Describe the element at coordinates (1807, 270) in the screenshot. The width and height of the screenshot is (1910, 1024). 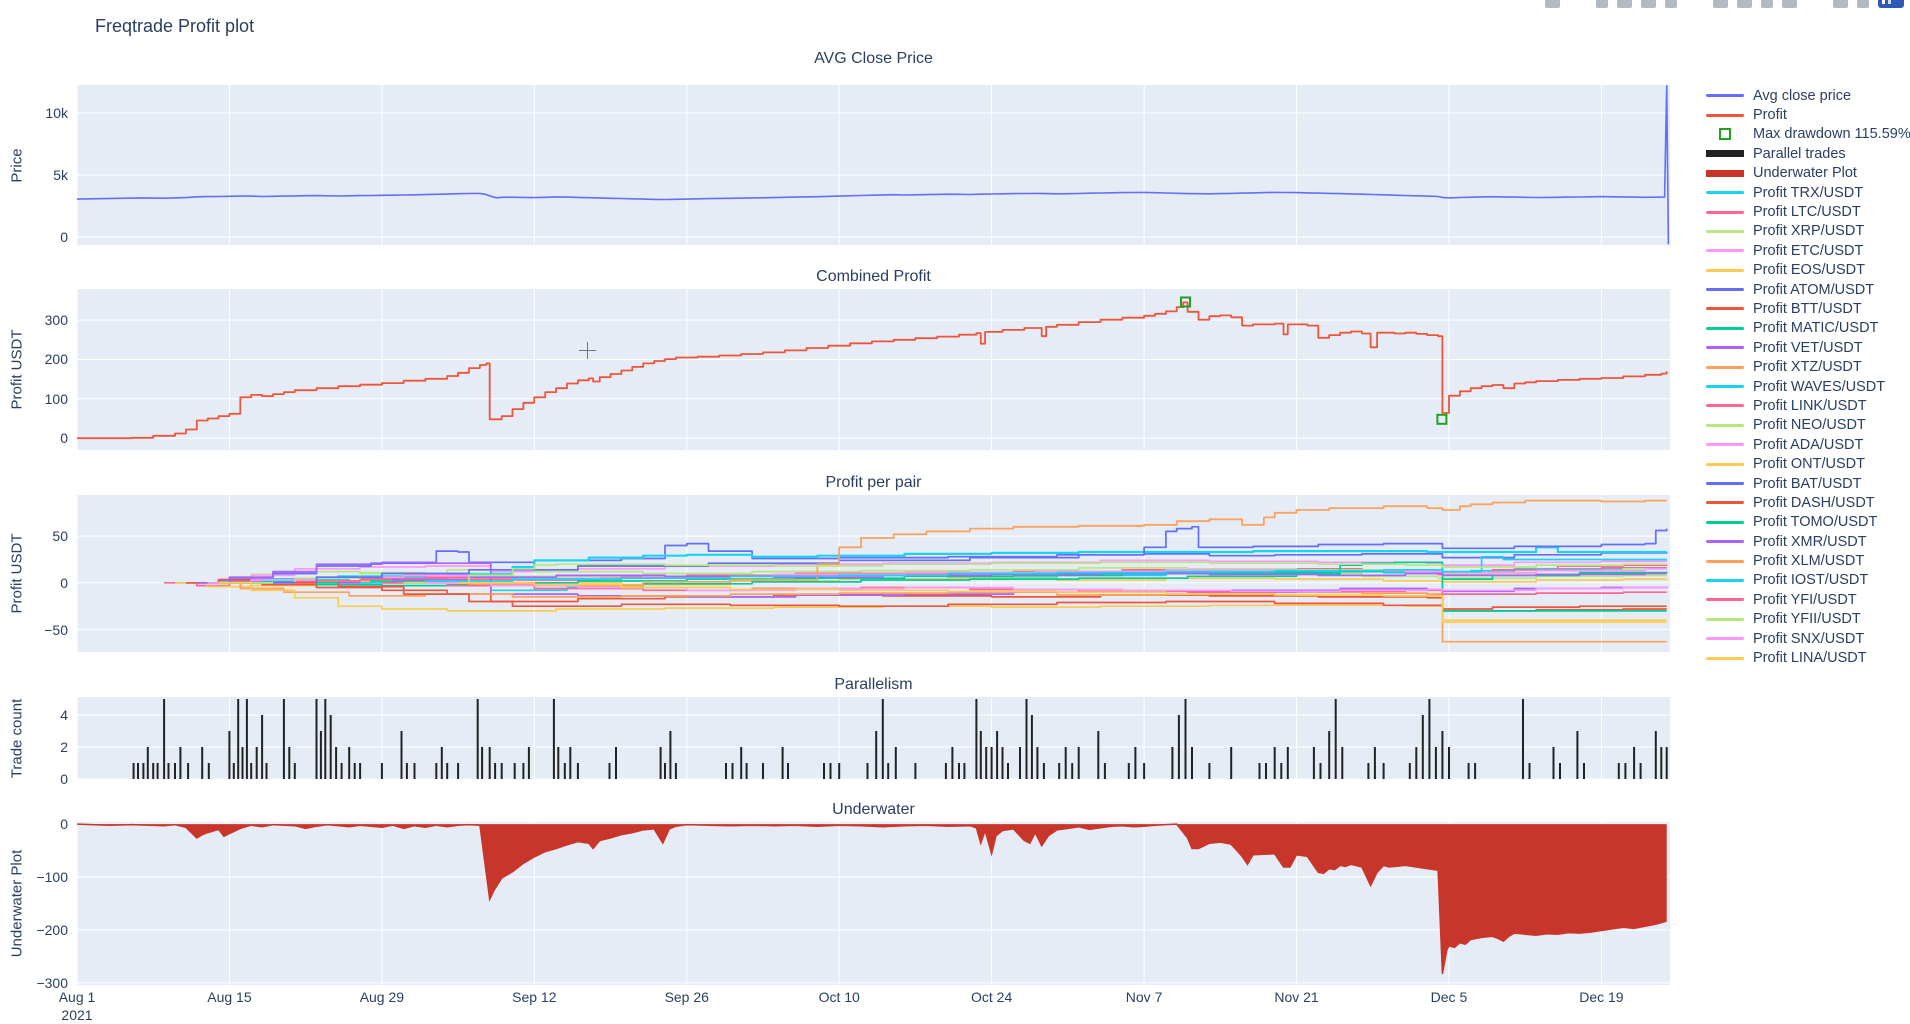
I see `legend-item: Profit EOS/USDT` at that location.